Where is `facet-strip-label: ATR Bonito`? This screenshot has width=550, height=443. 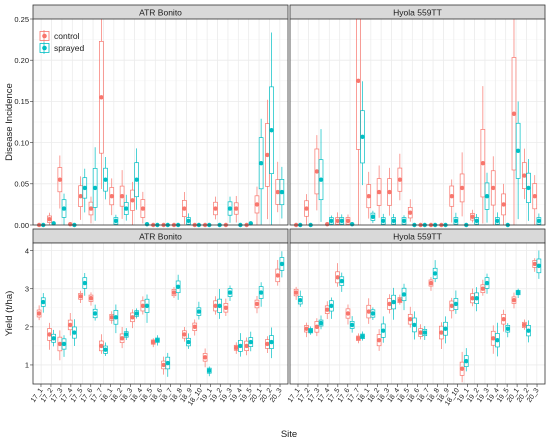
facet-strip-label: ATR Bonito is located at coordinates (160, 13).